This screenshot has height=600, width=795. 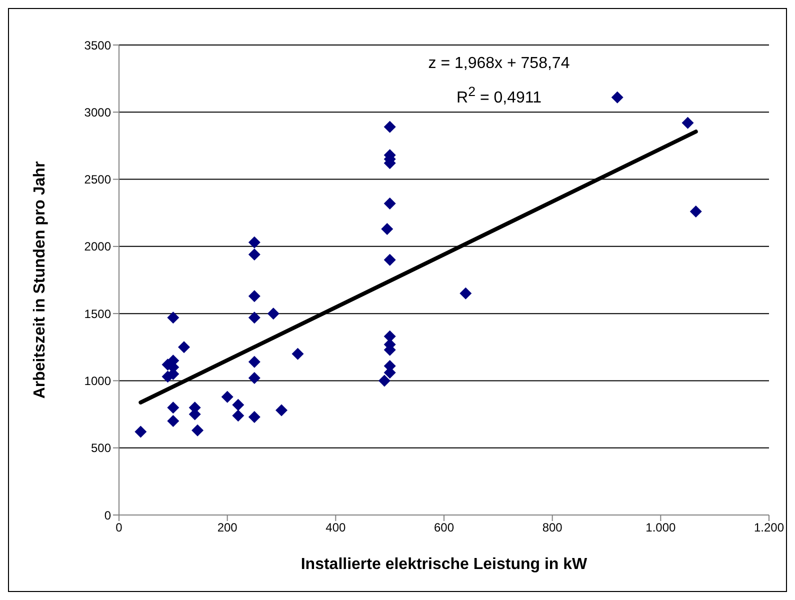 I want to click on y-tick-label: 2000, so click(x=98, y=247).